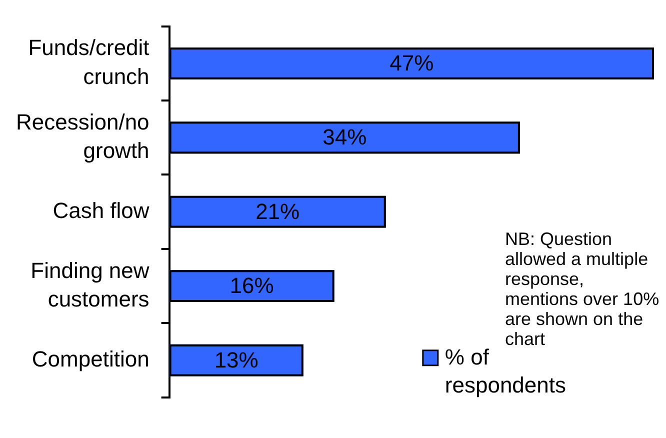 Image resolution: width=666 pixels, height=438 pixels. What do you see at coordinates (252, 285) in the screenshot?
I see `data-label: 16%` at bounding box center [252, 285].